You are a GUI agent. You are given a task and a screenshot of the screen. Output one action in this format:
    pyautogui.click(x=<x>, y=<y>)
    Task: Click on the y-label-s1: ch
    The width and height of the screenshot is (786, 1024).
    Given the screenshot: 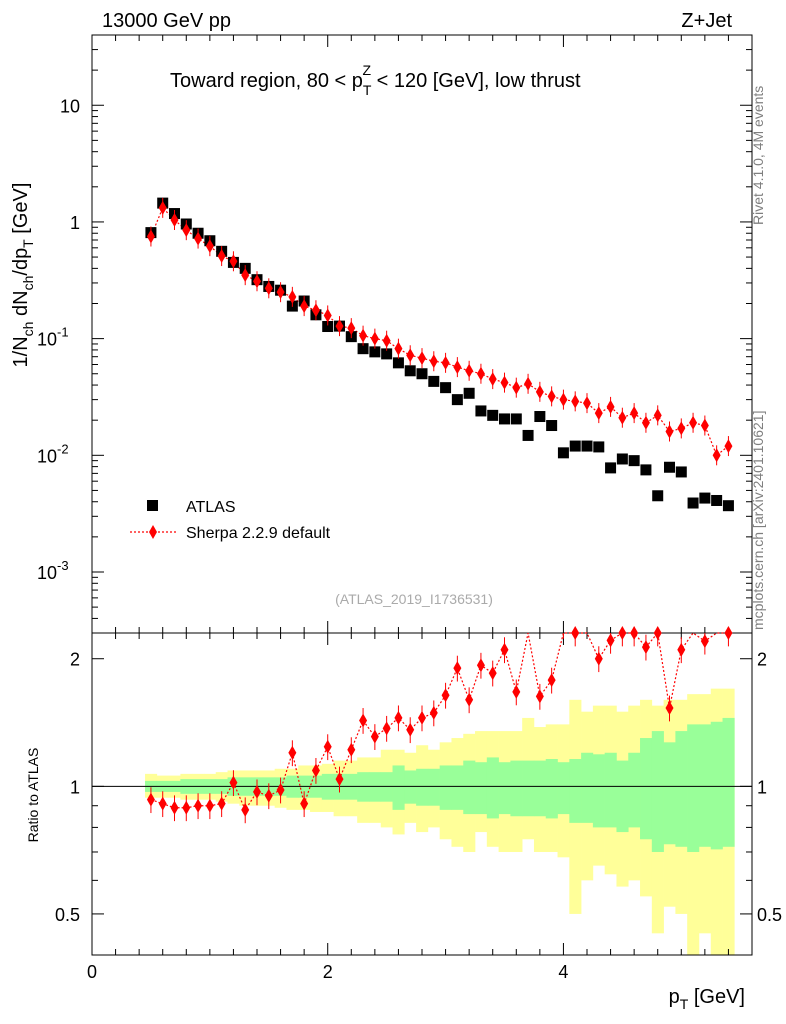 What is the action you would take?
    pyautogui.click(x=28, y=329)
    